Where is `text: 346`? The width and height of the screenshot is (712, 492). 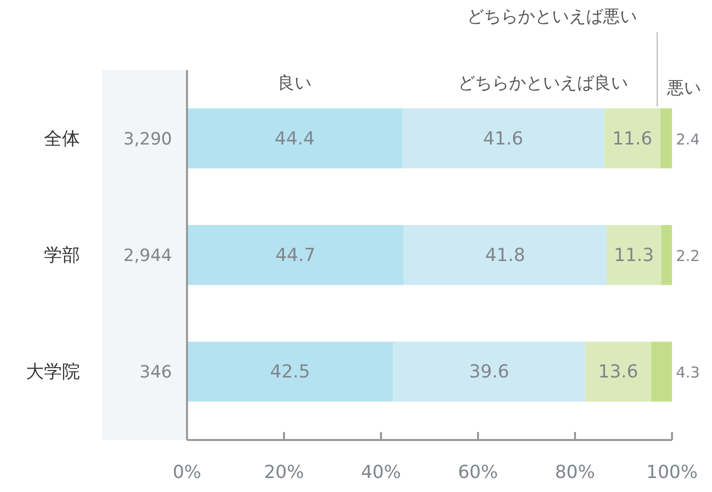
text: 346 is located at coordinates (156, 372).